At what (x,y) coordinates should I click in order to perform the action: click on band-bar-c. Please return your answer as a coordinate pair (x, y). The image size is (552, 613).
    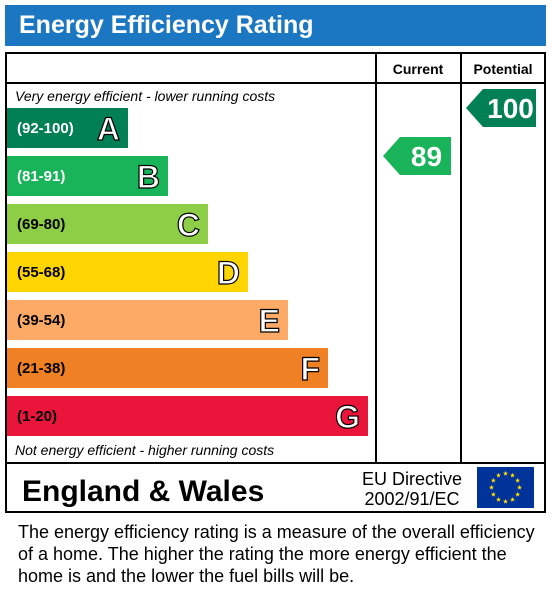
    Looking at the image, I should click on (107, 224).